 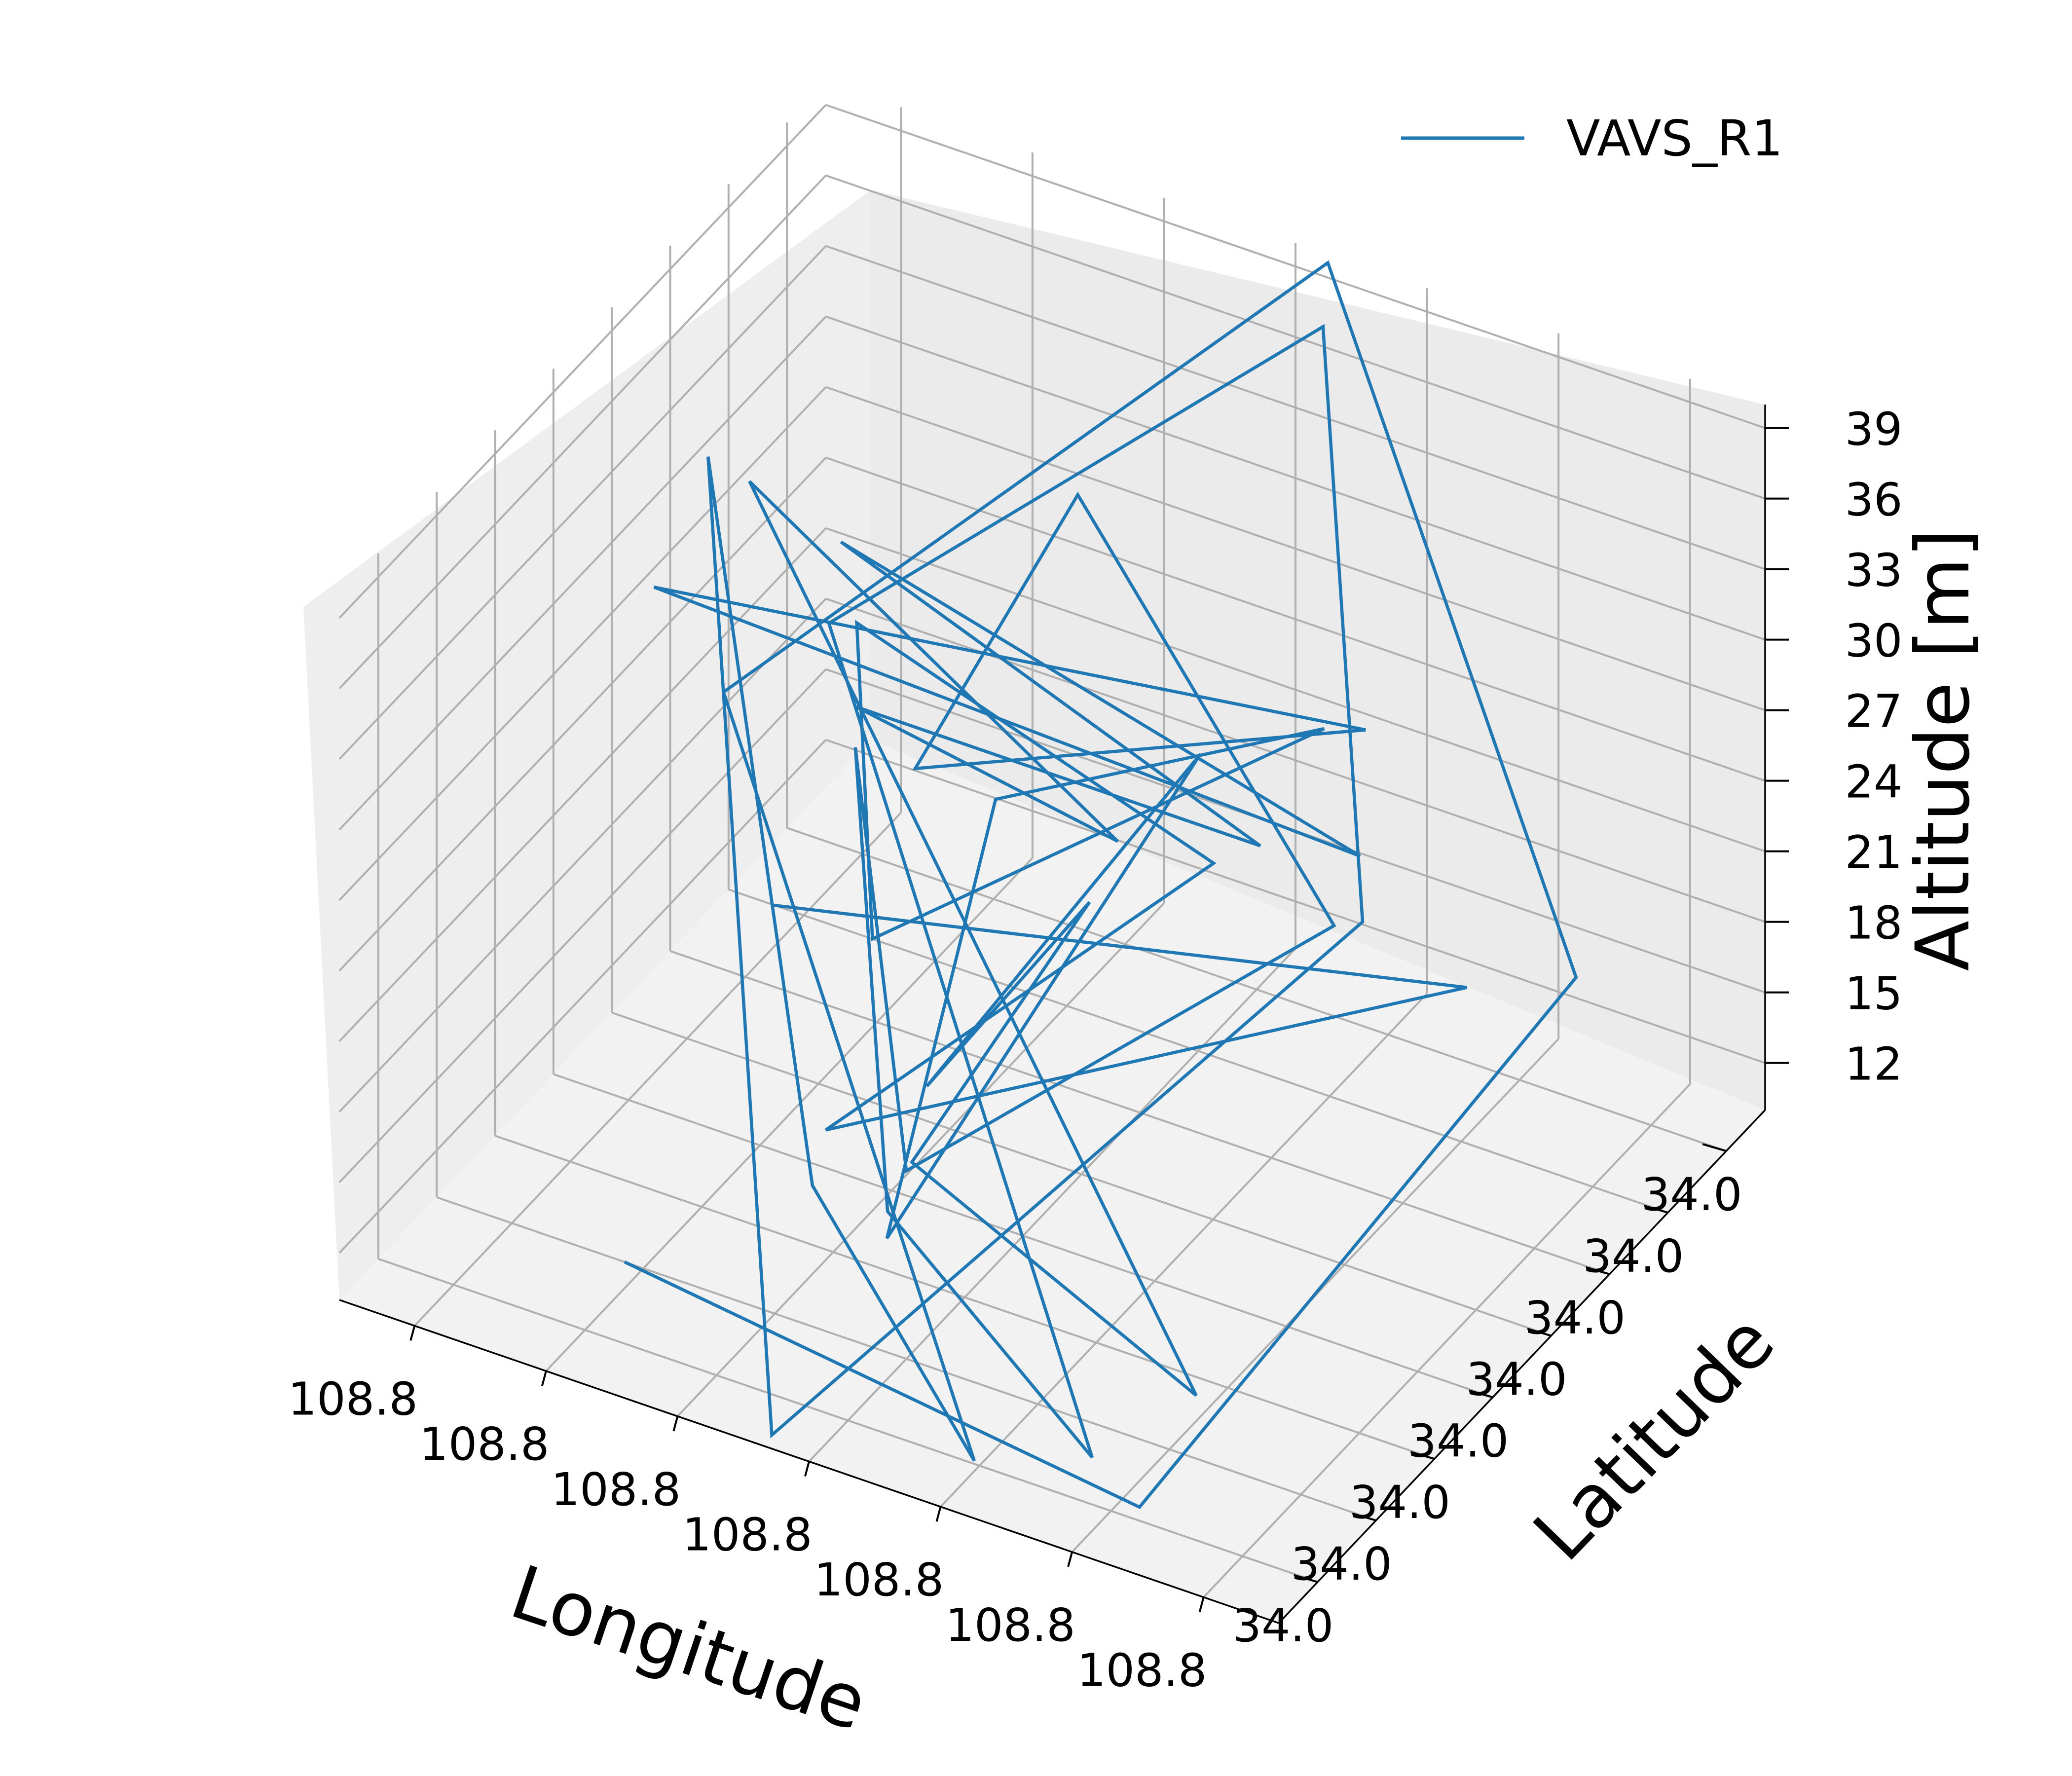 What do you see at coordinates (1943, 750) in the screenshot?
I see `z-axis-label: Altitude [m]` at bounding box center [1943, 750].